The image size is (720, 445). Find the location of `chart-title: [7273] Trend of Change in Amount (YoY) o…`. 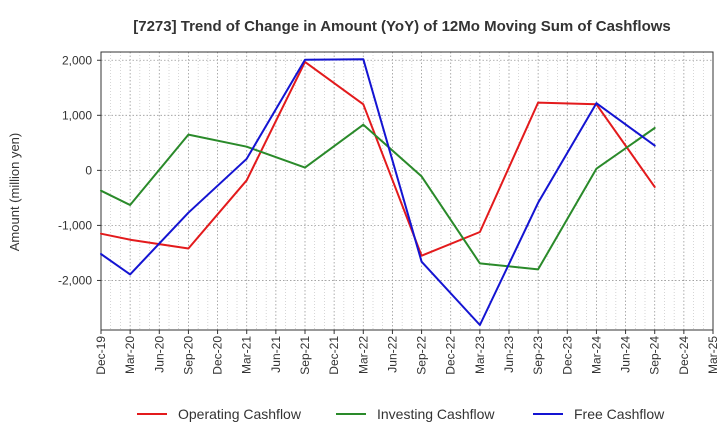

chart-title: [7273] Trend of Change in Amount (YoY) o… is located at coordinates (402, 26).